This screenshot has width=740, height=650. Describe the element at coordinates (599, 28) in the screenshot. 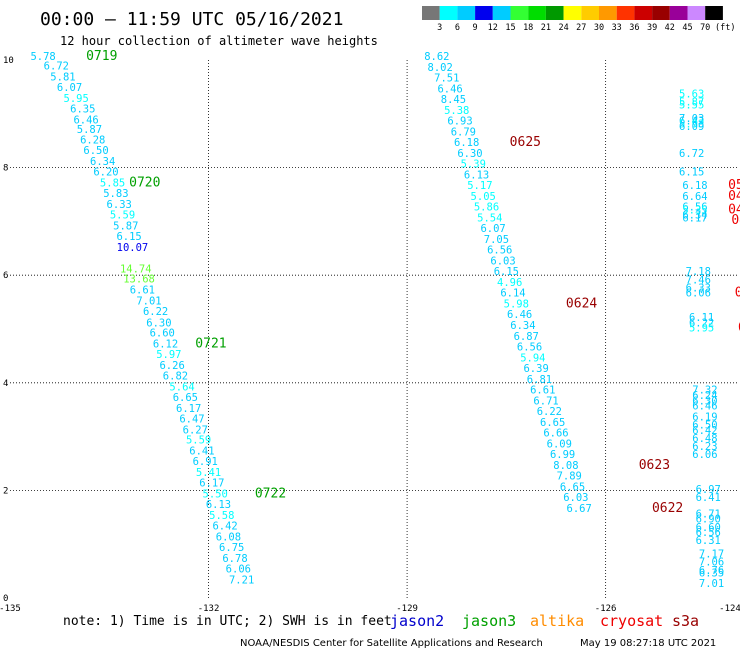

I see `legend-threshold: 30` at that location.